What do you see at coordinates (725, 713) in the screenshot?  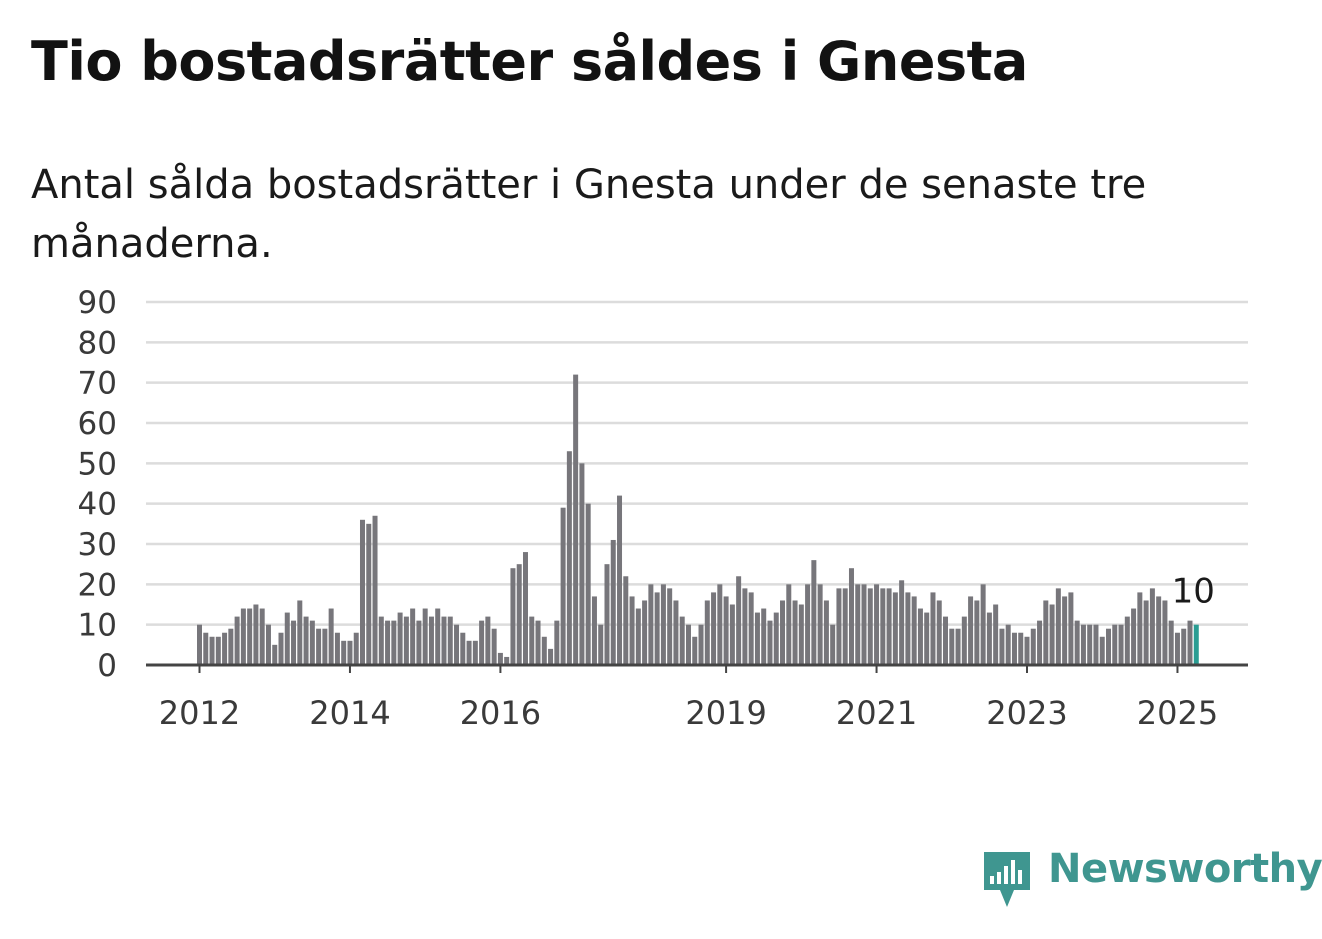 I see `x-tick-label: 2019` at bounding box center [725, 713].